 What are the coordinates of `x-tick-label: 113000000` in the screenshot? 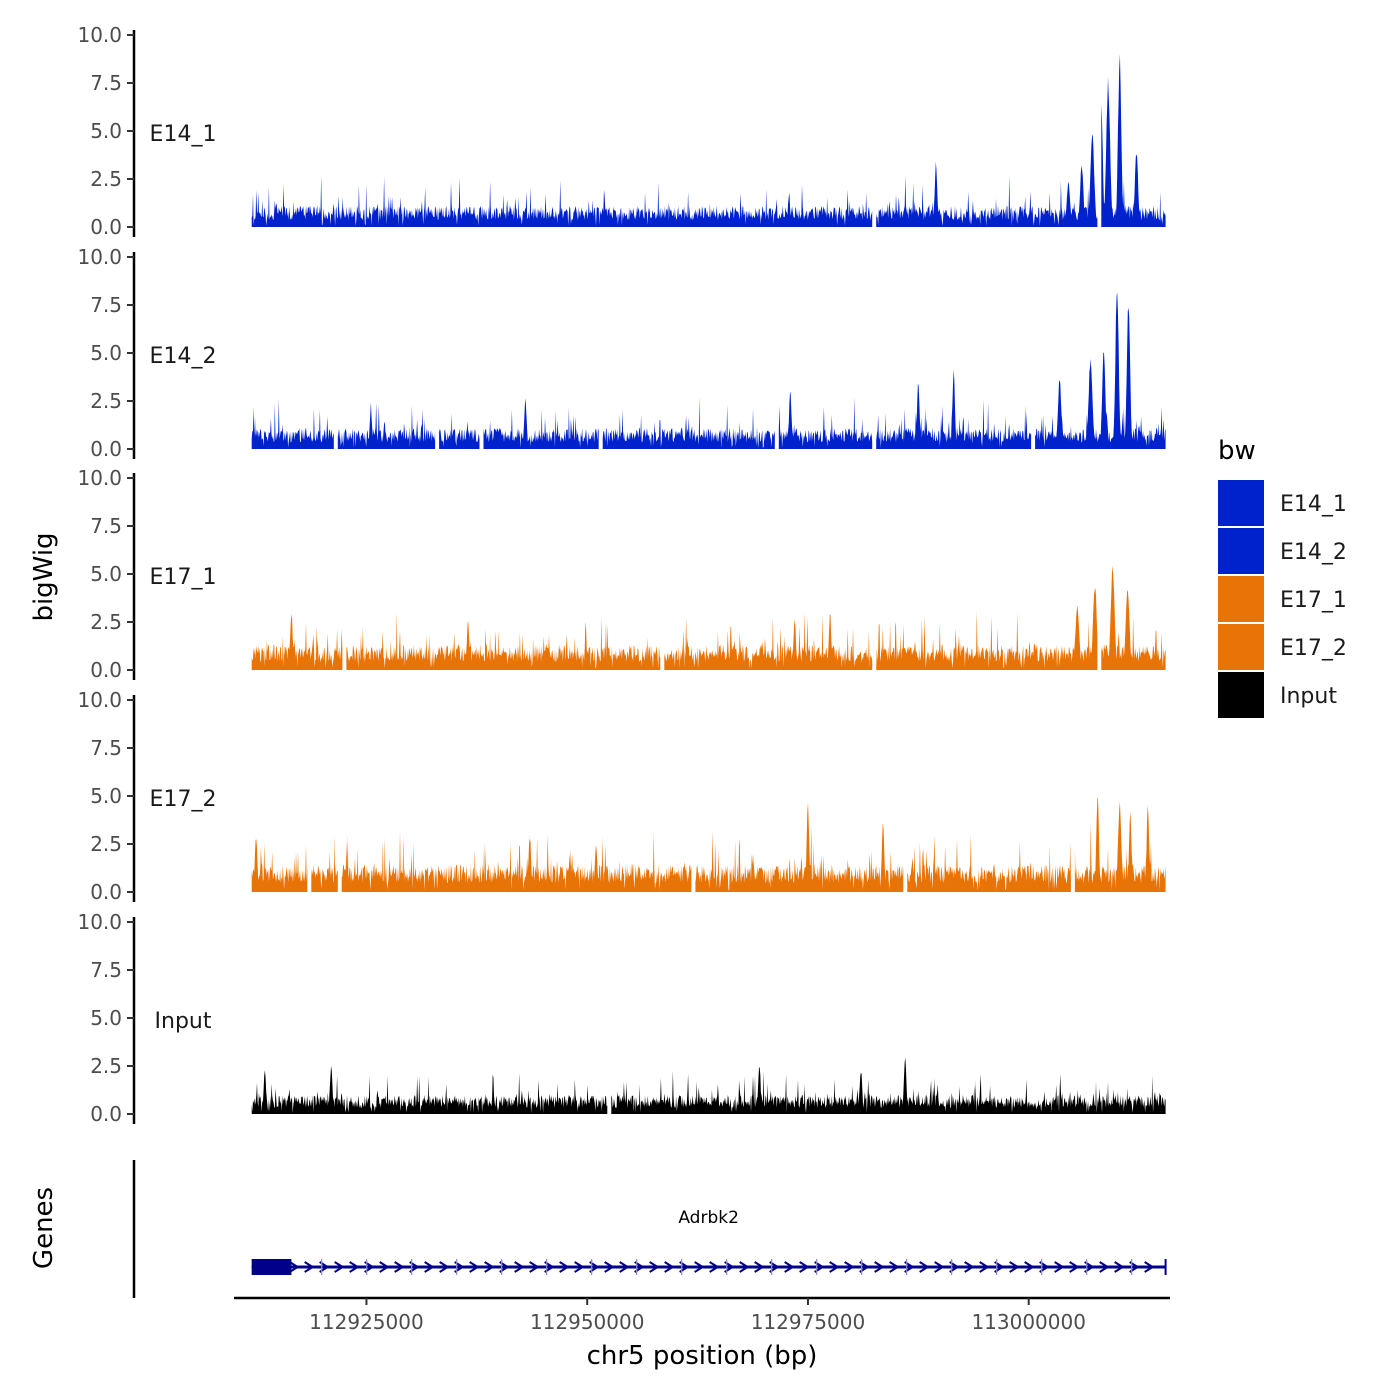 It's located at (1028, 1322).